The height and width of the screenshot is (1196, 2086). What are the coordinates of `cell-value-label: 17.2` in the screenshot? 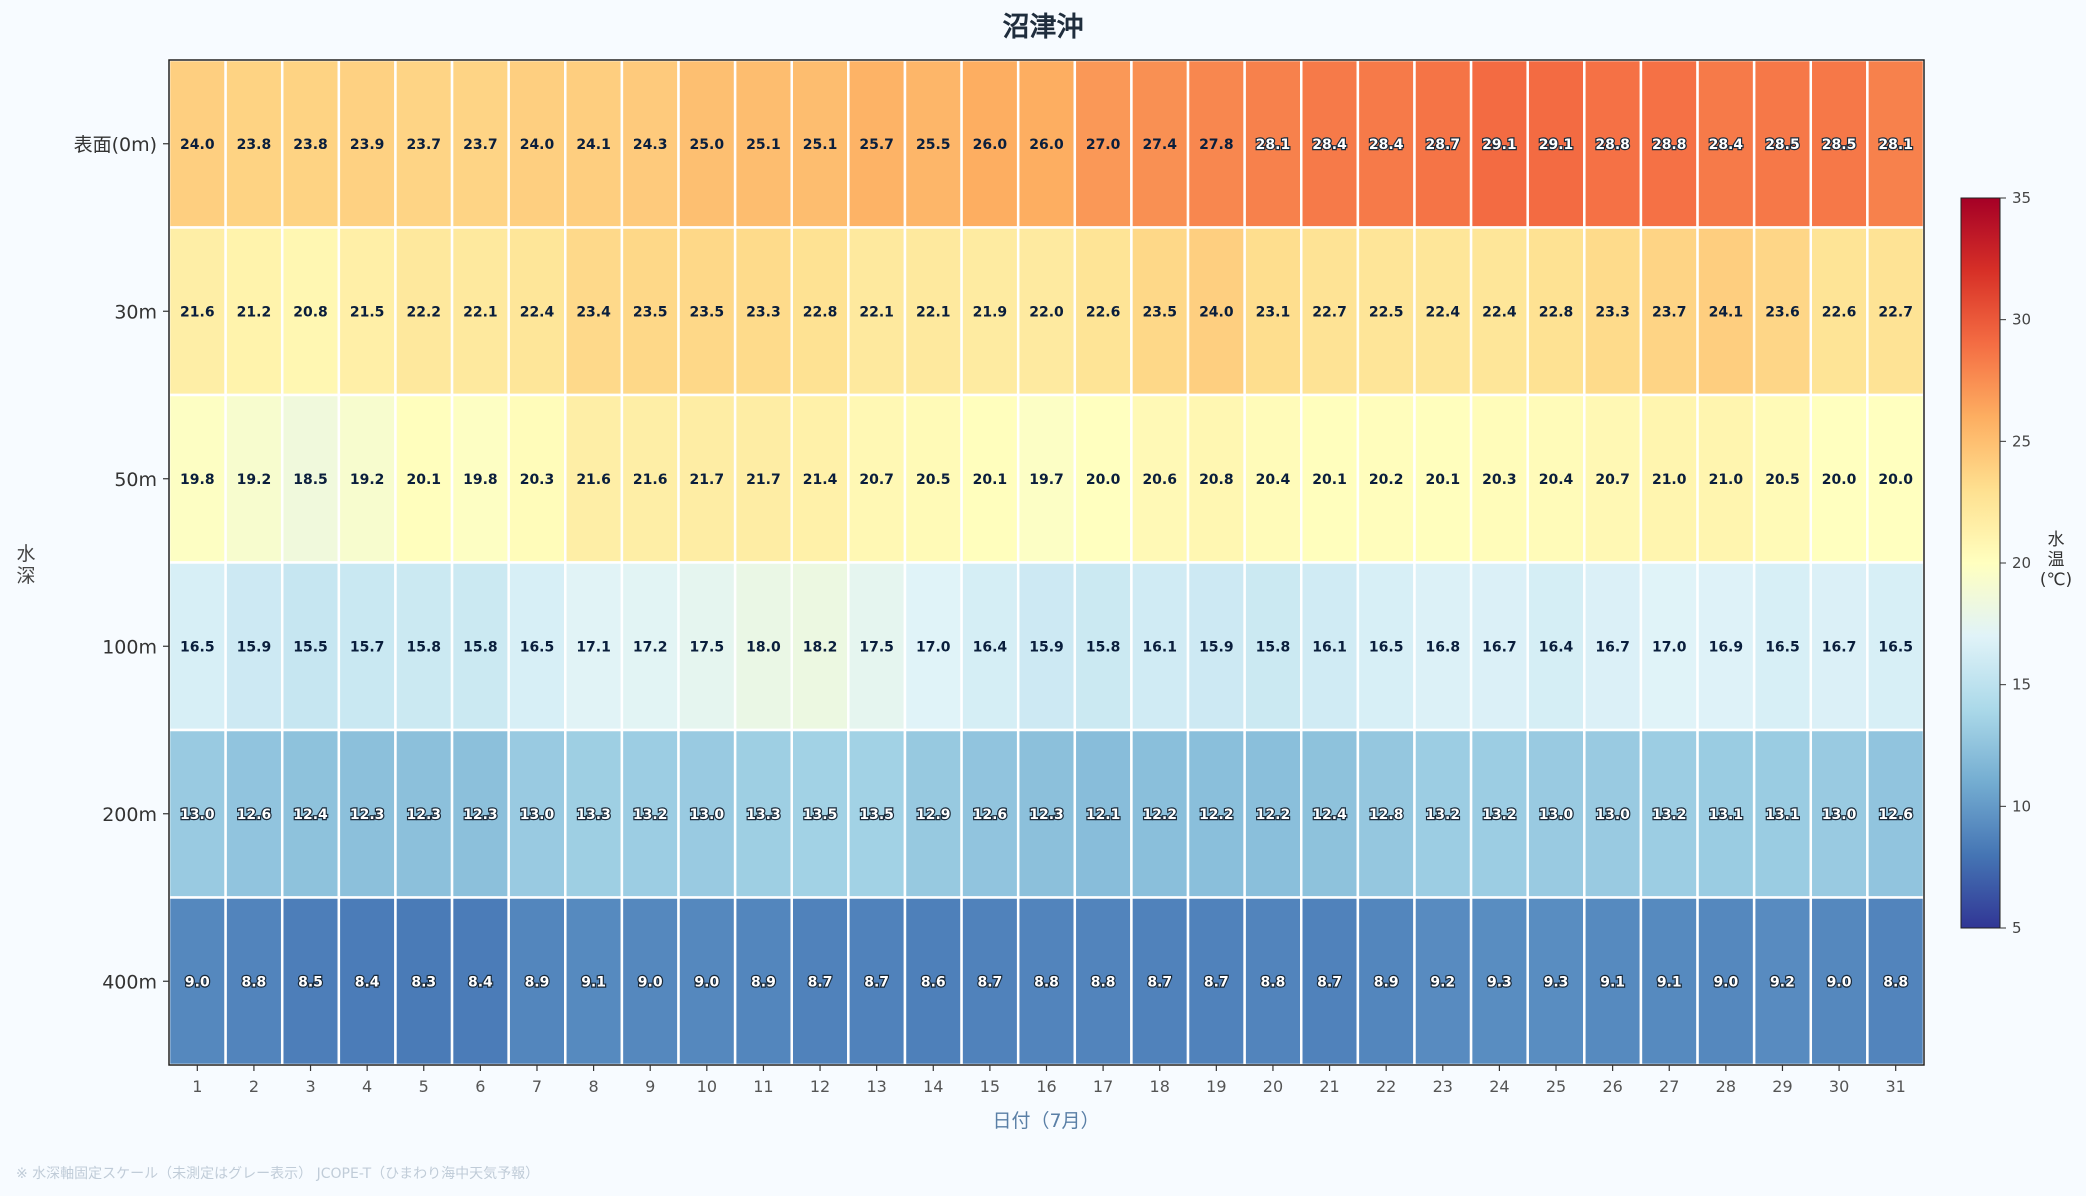 It's located at (650, 647).